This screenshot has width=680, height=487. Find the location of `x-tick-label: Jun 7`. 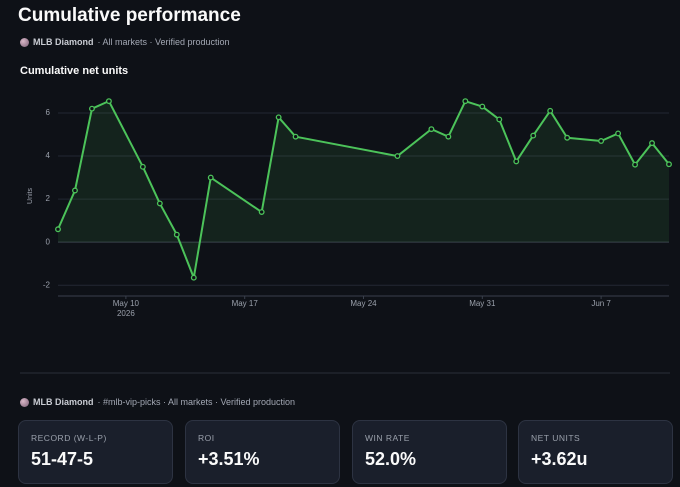

x-tick-label: Jun 7 is located at coordinates (601, 303).